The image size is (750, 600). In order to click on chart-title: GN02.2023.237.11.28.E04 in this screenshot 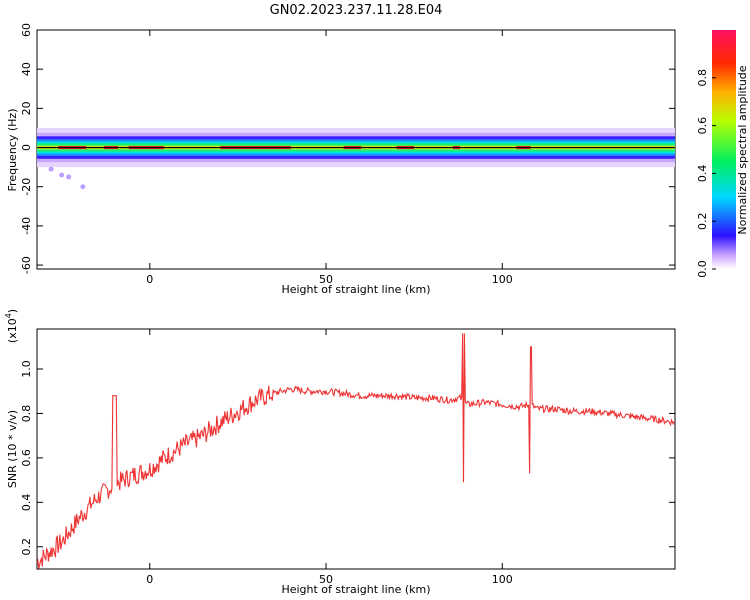, I will do `click(356, 10)`.